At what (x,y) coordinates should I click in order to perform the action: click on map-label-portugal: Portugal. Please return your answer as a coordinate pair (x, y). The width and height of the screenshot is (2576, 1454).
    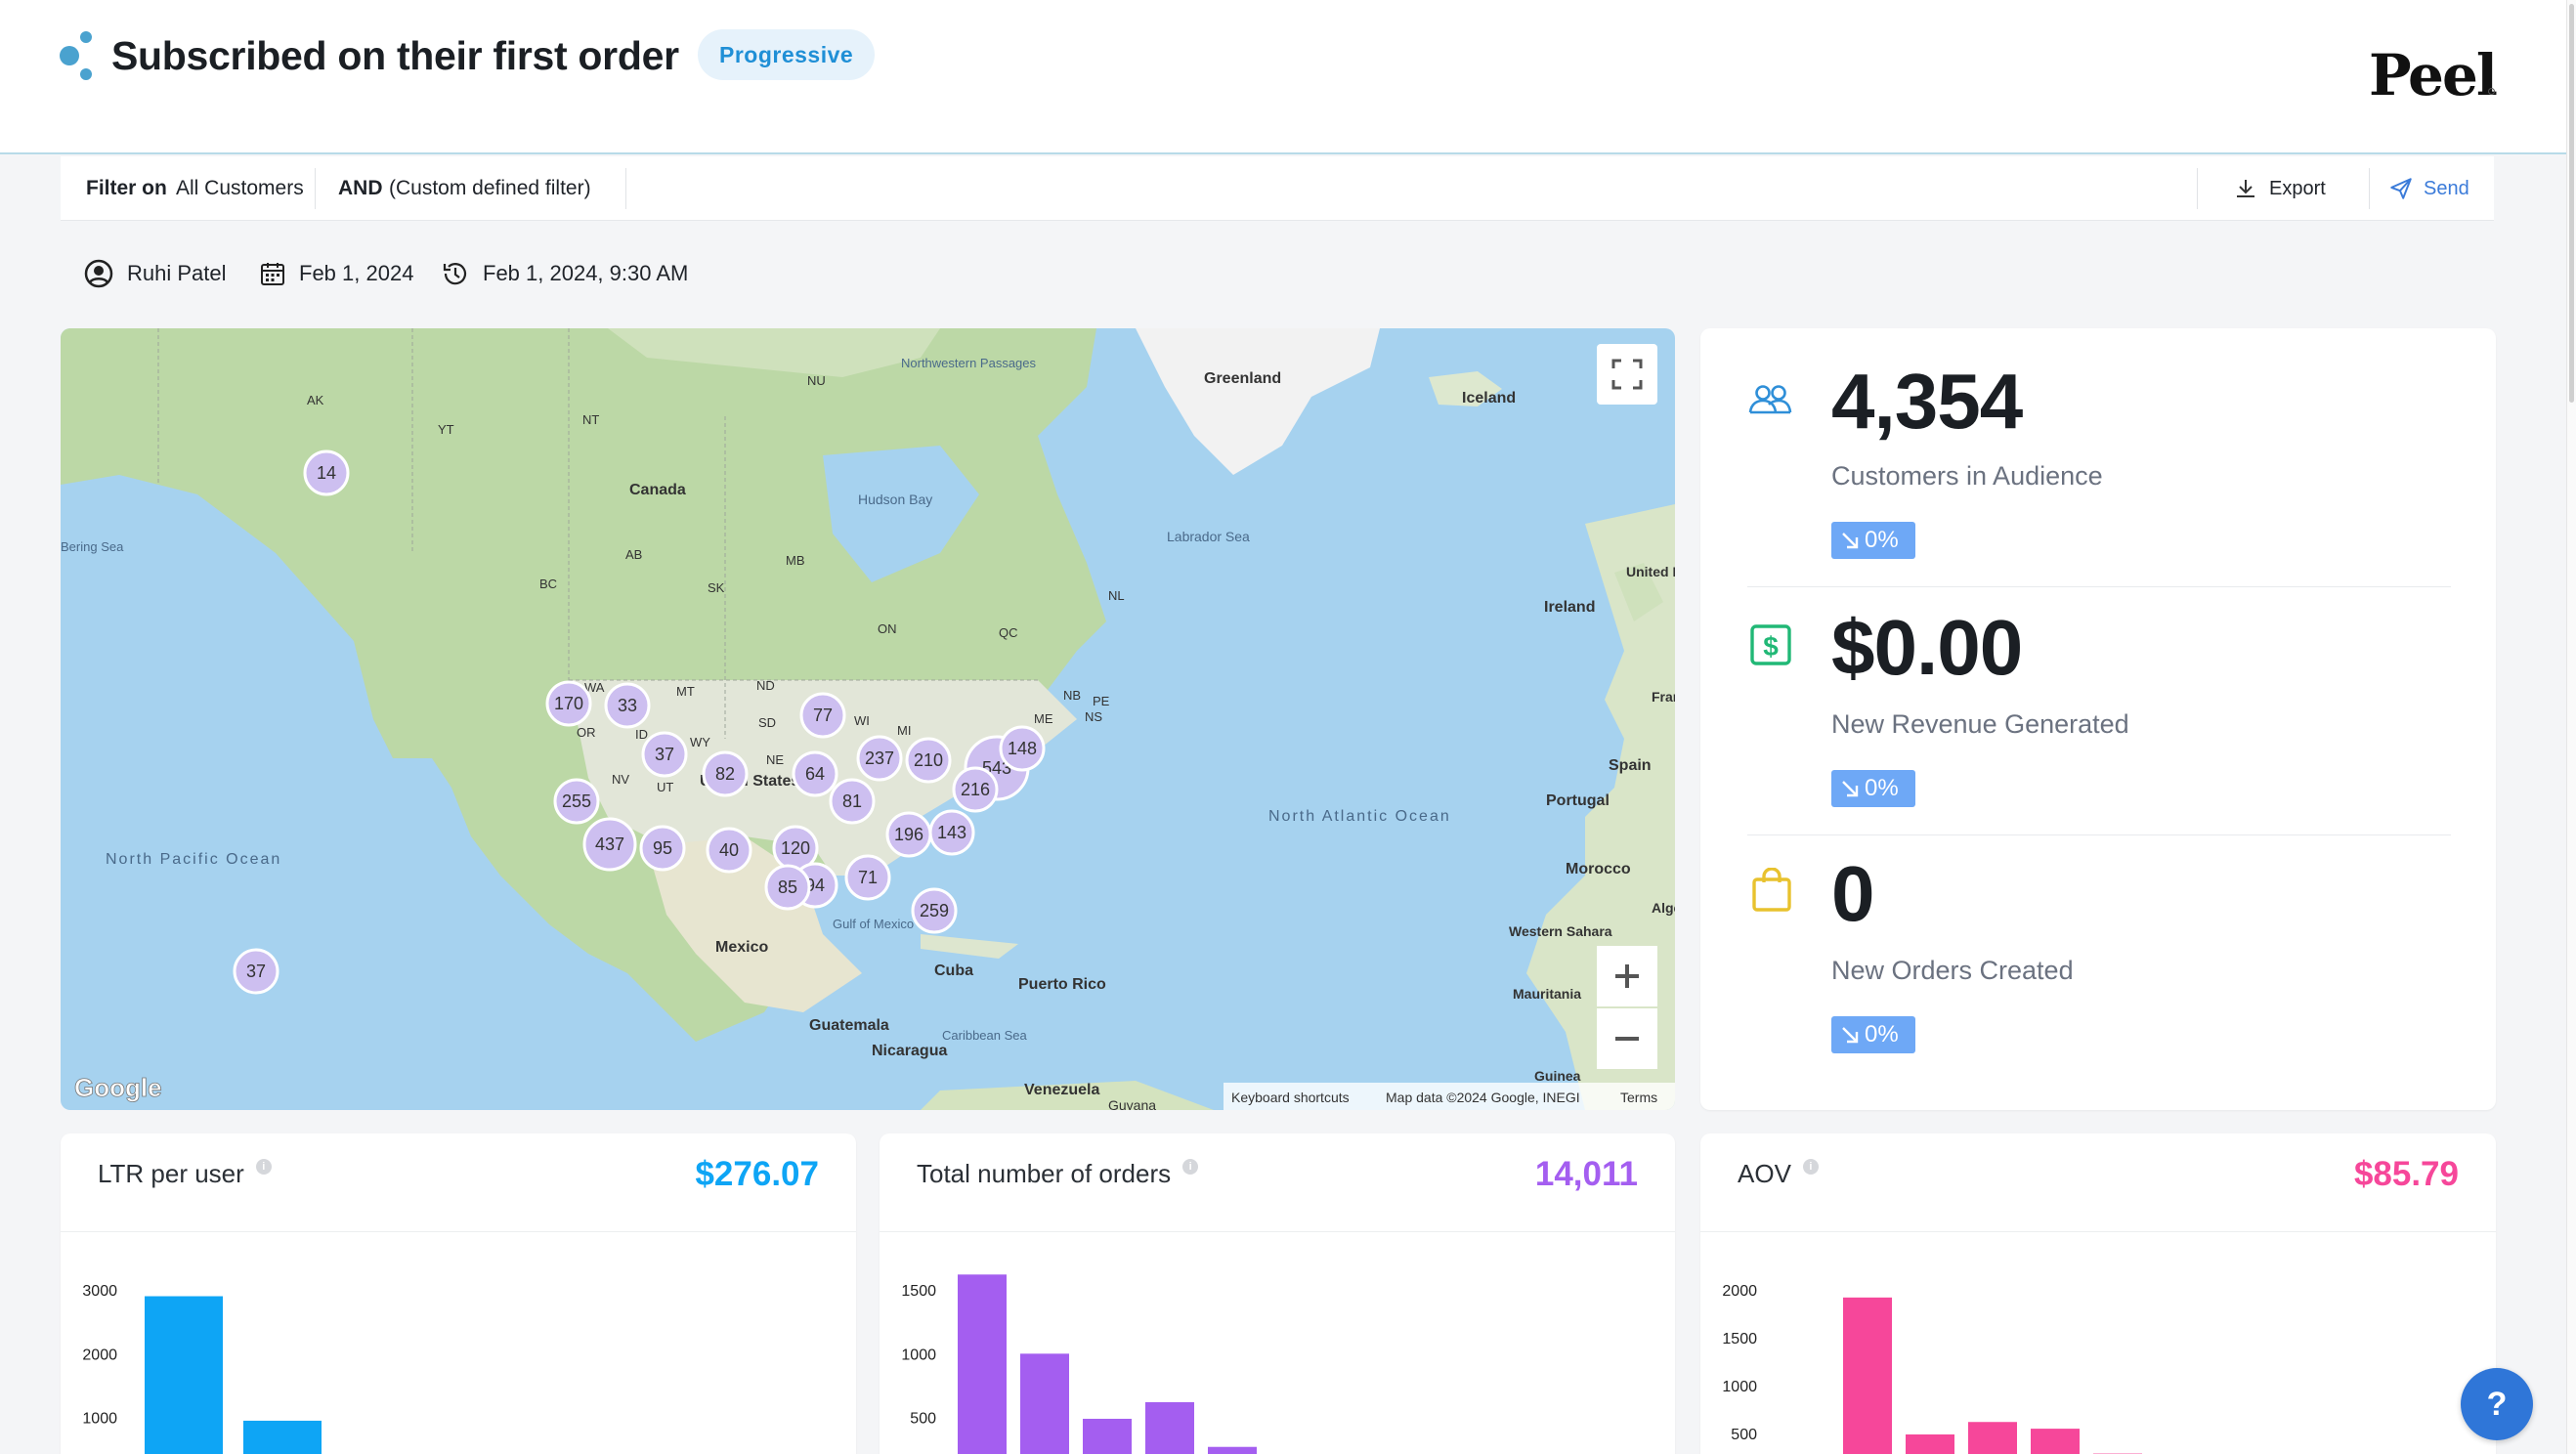
    Looking at the image, I should click on (1578, 800).